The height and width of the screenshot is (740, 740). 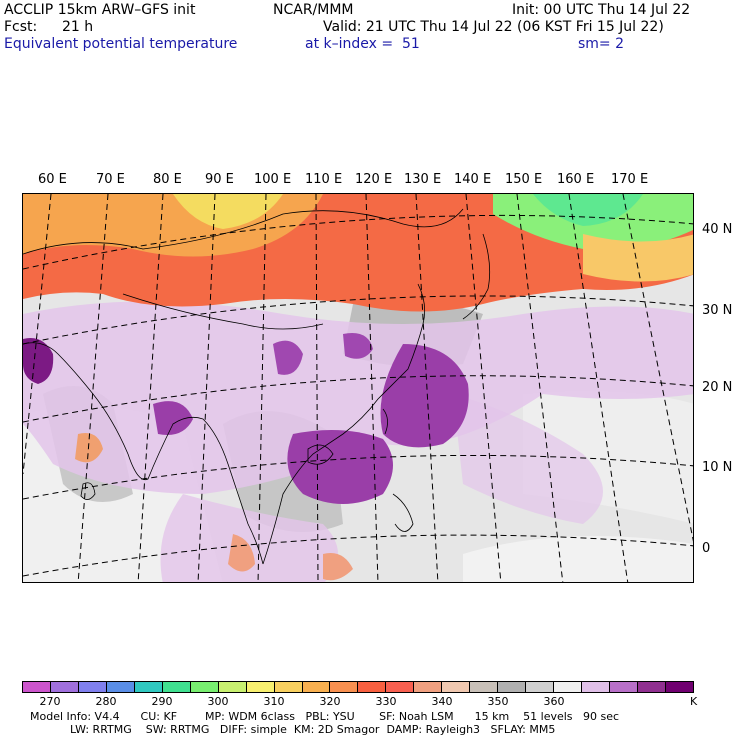 I want to click on coastline-east-asia, so click(x=344, y=424).